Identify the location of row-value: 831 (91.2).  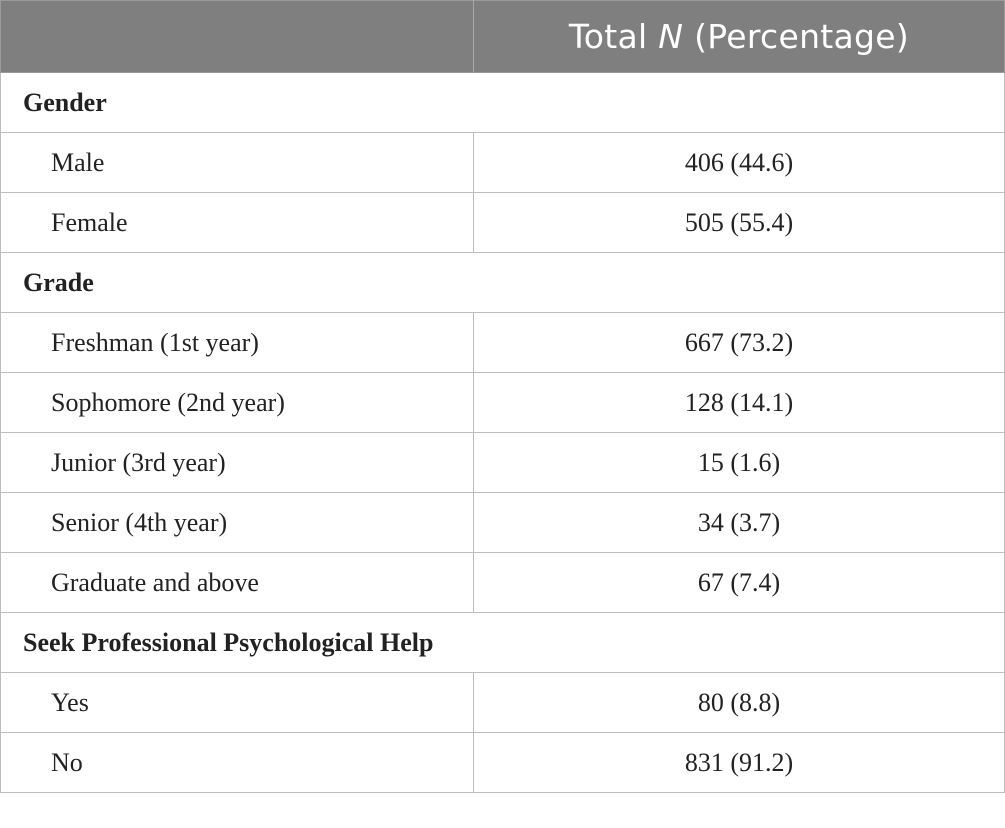
(739, 762).